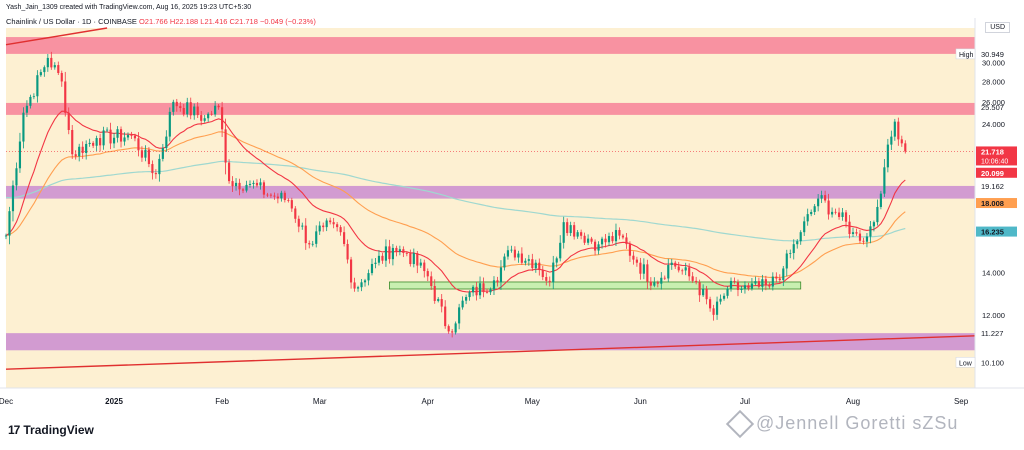 The width and height of the screenshot is (1024, 450). What do you see at coordinates (992, 203) in the screenshot?
I see `price-label: 18.008` at bounding box center [992, 203].